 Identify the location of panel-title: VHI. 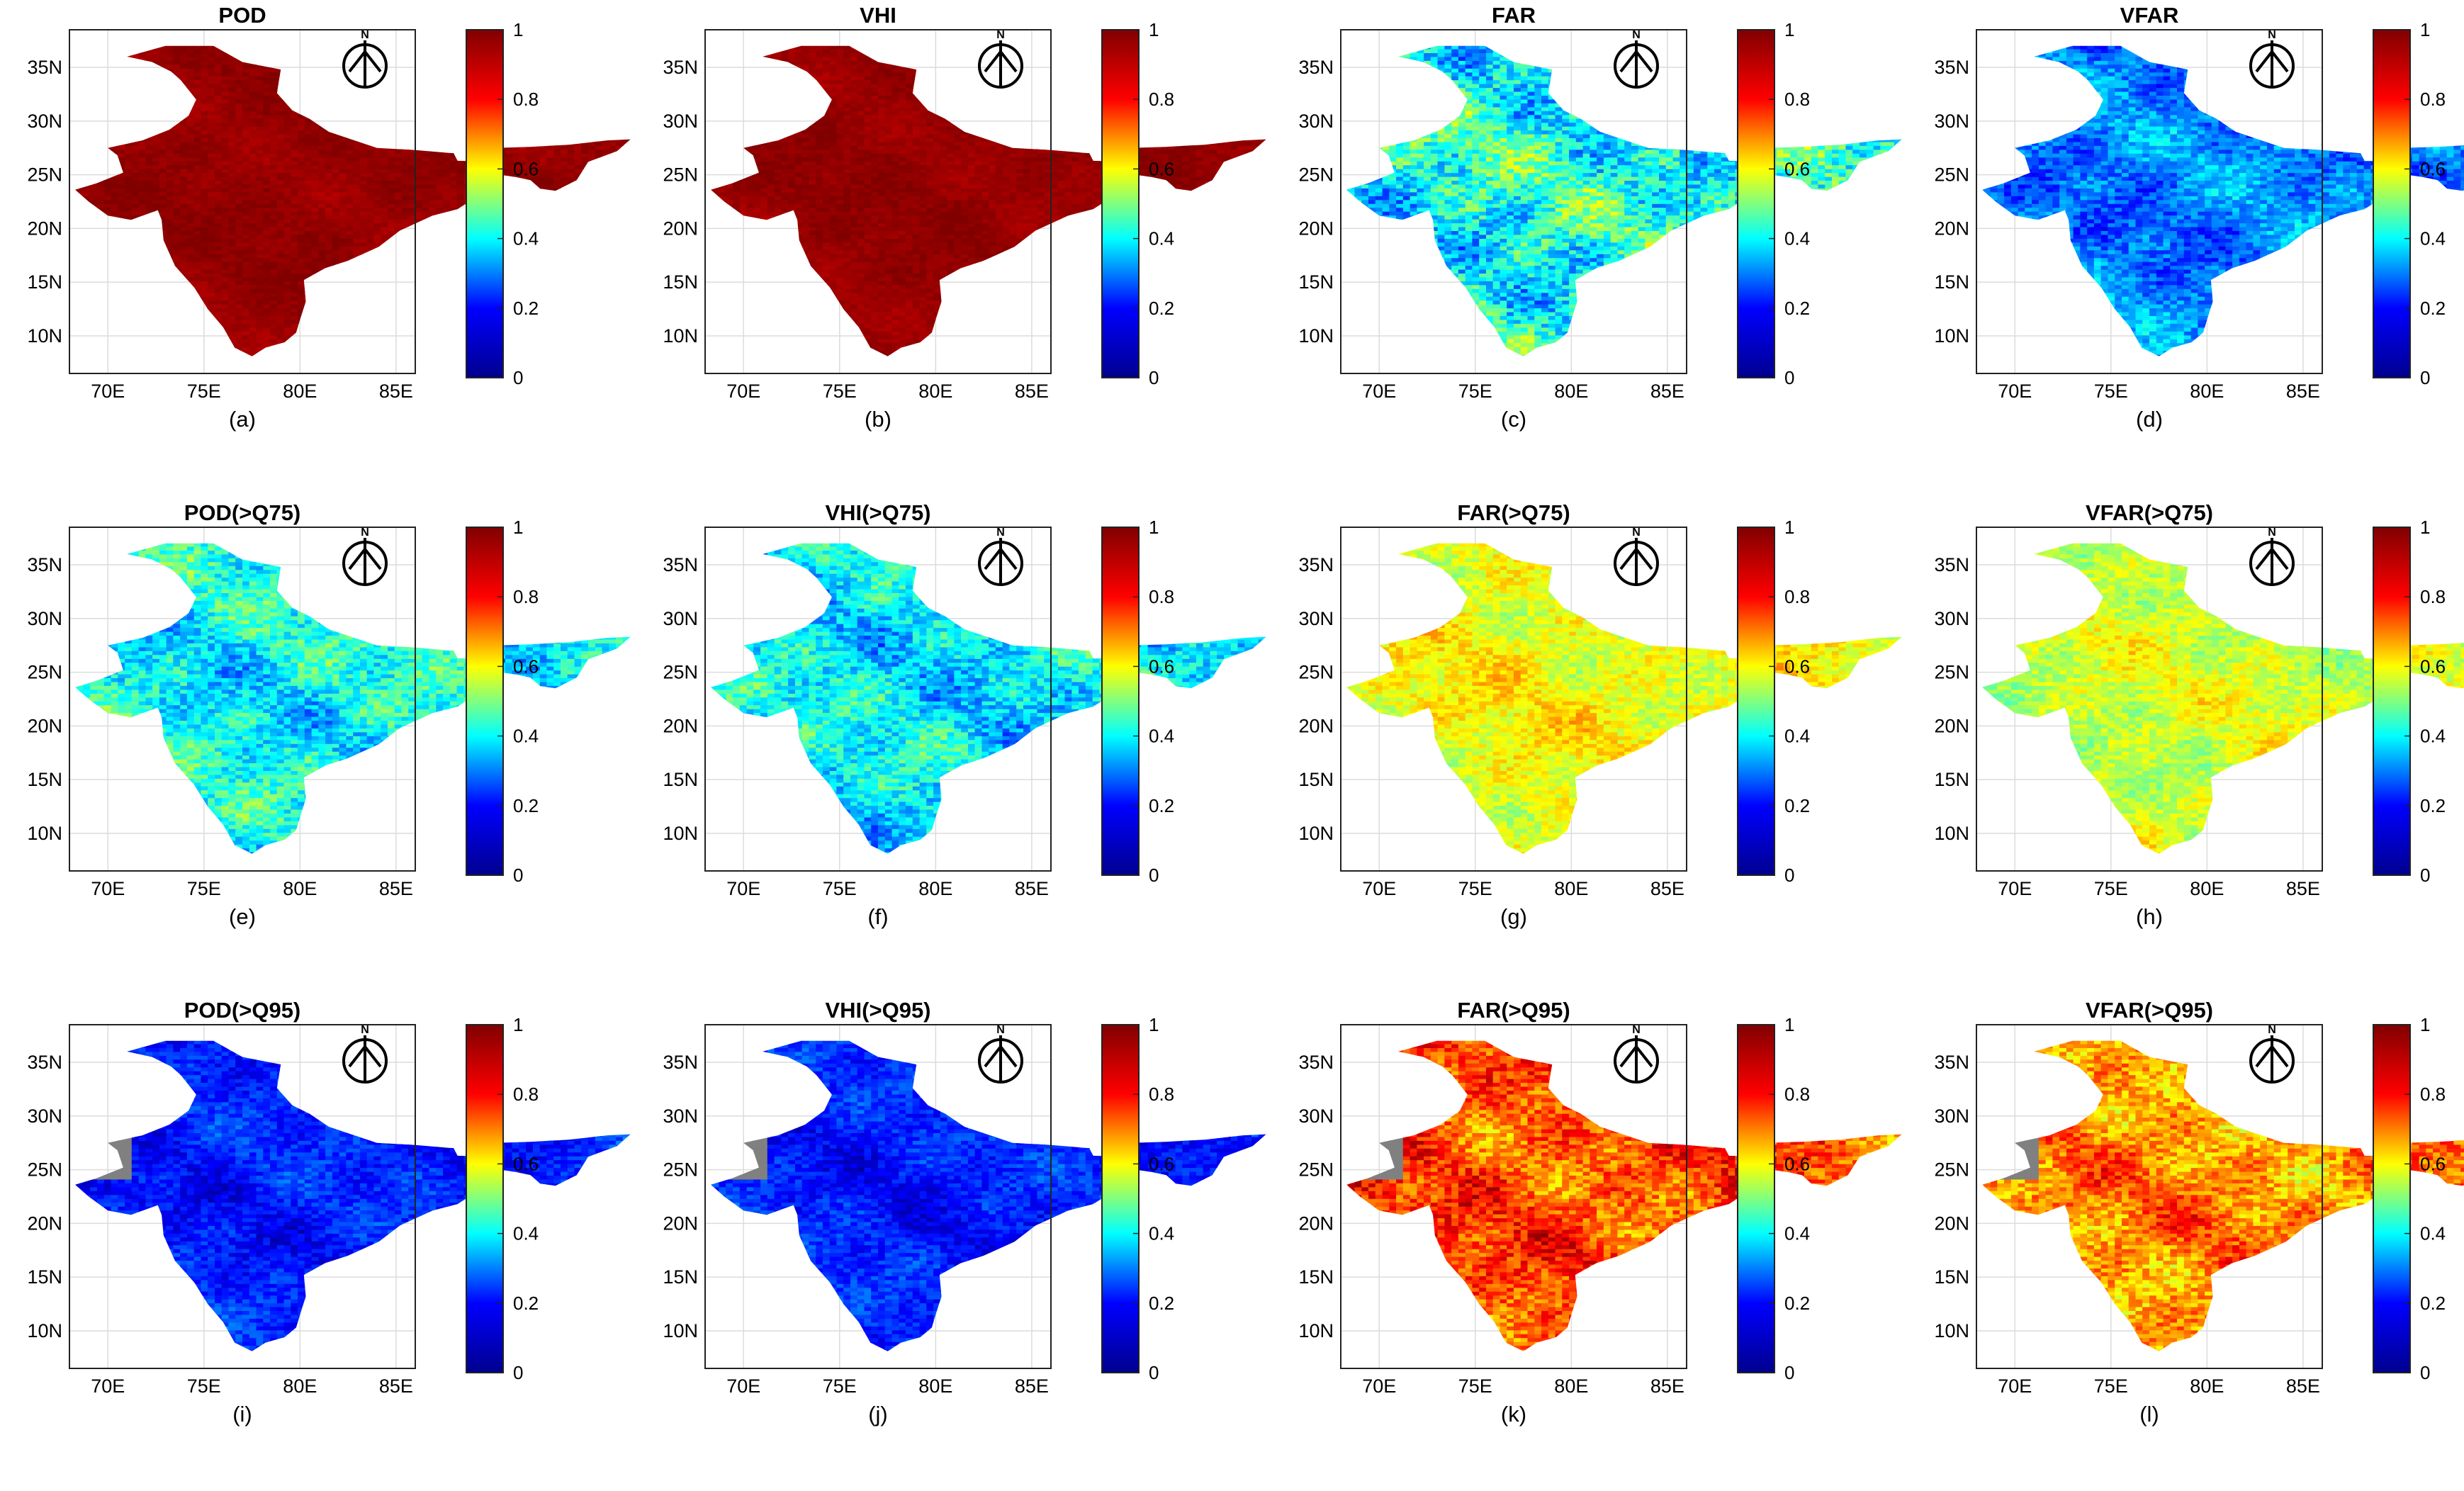
(878, 16).